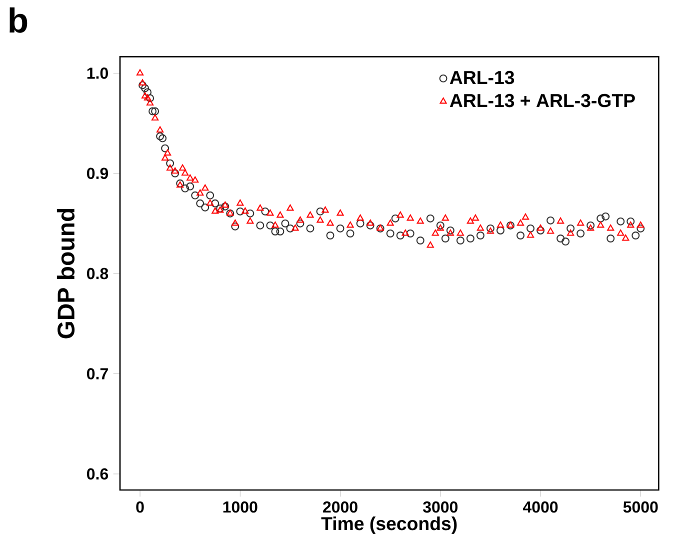 Image resolution: width=676 pixels, height=548 pixels. What do you see at coordinates (640, 507) in the screenshot?
I see `x-tick-label: 5000` at bounding box center [640, 507].